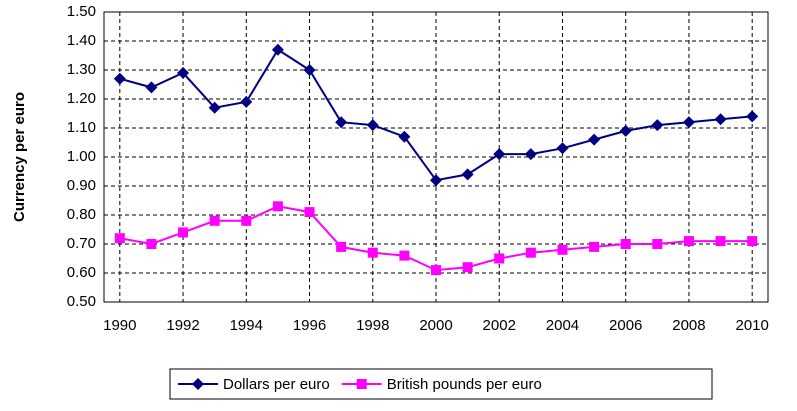  Describe the element at coordinates (119, 325) in the screenshot. I see `x-tick-label: 1990` at that location.